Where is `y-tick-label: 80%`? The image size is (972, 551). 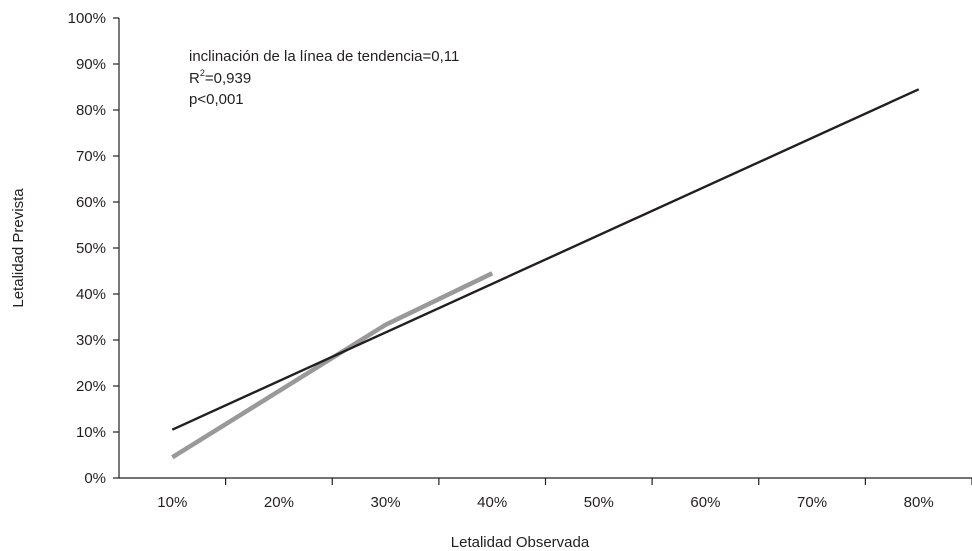 y-tick-label: 80% is located at coordinates (91, 110).